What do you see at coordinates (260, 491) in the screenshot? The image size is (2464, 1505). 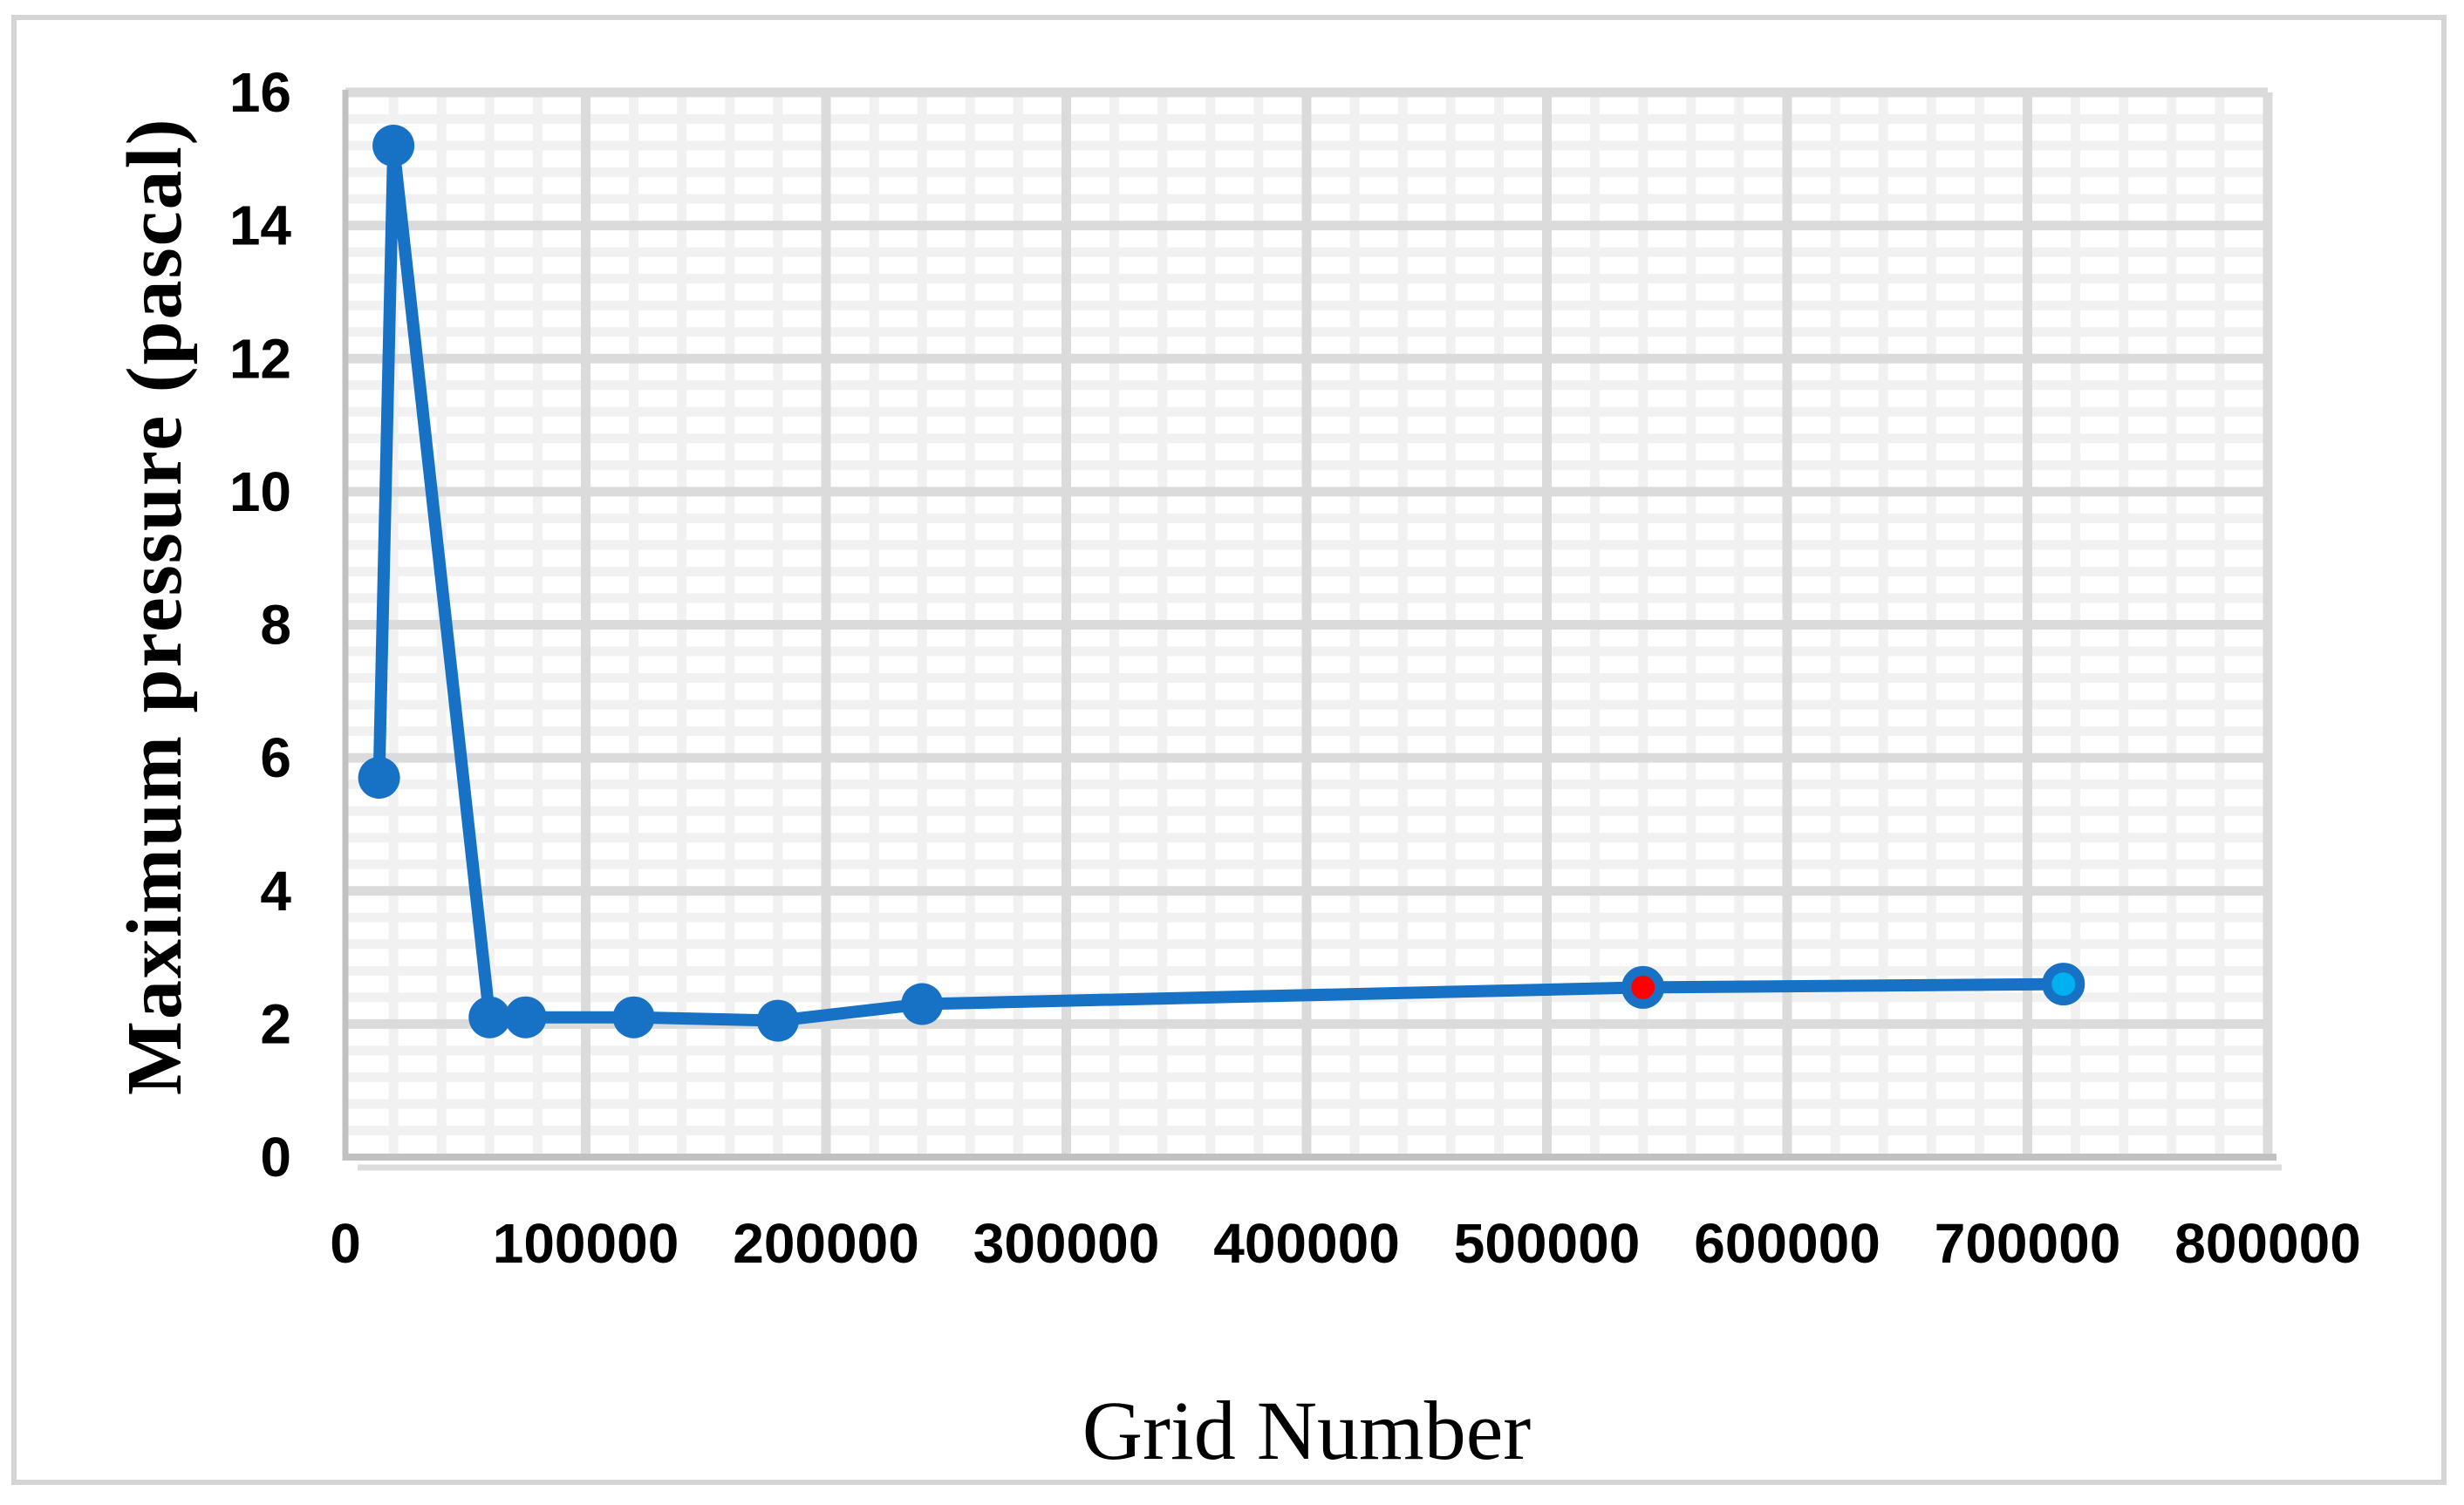 I see `y-tick-label: 10` at bounding box center [260, 491].